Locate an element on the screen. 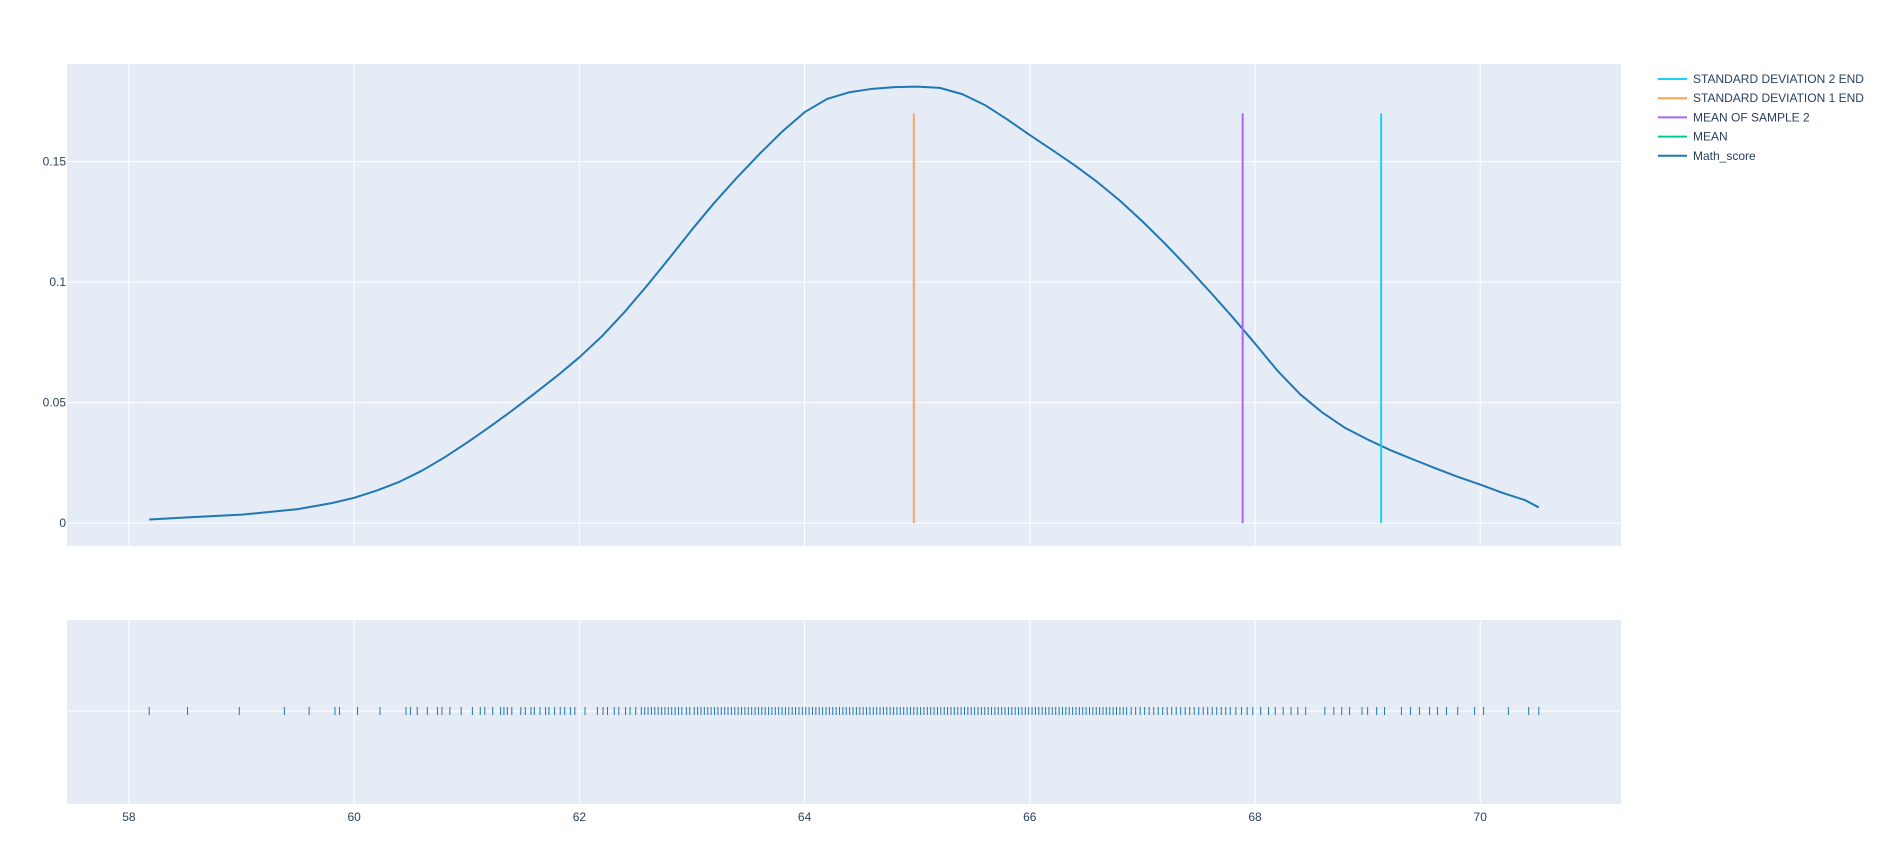 Image resolution: width=1895 pixels, height=855 pixels. y-tick-label: 0 is located at coordinates (62, 523).